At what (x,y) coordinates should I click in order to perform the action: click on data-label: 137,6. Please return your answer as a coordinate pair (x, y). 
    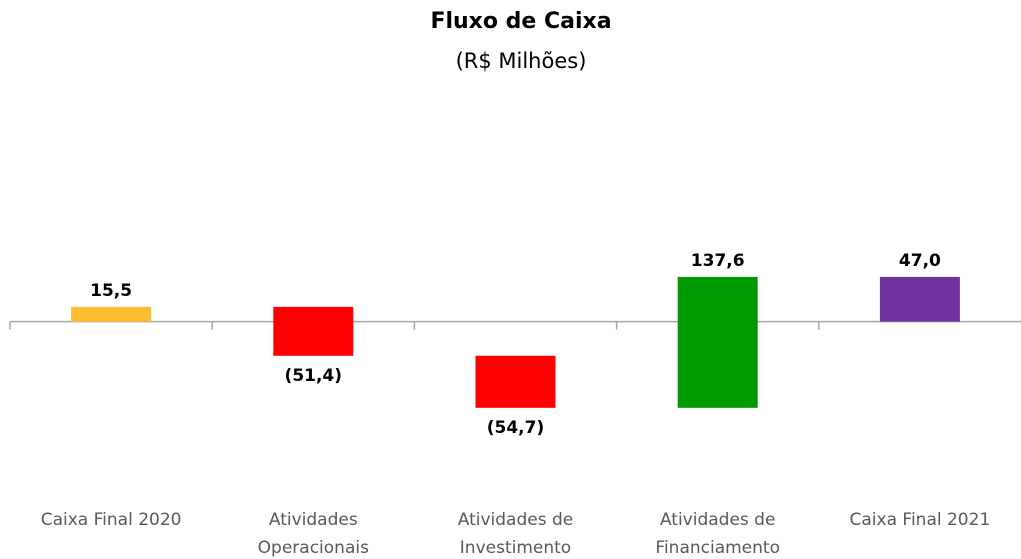
    Looking at the image, I should click on (718, 261).